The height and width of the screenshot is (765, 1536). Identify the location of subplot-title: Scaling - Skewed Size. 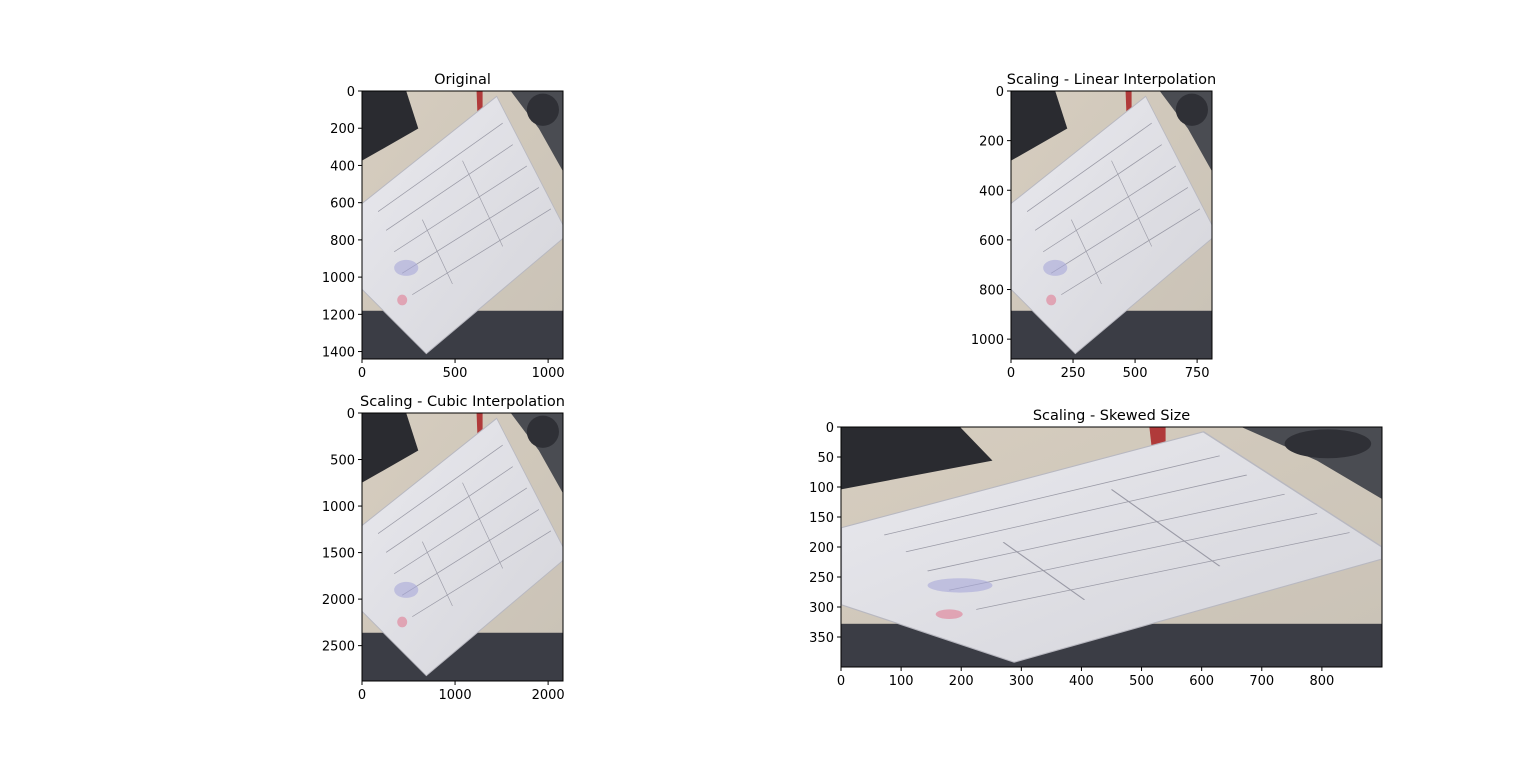
(1111, 416).